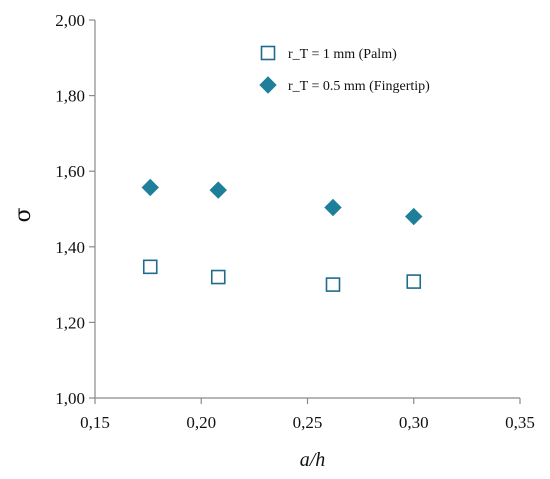 The height and width of the screenshot is (479, 550). I want to click on y-tick-label: 1,00, so click(70, 398).